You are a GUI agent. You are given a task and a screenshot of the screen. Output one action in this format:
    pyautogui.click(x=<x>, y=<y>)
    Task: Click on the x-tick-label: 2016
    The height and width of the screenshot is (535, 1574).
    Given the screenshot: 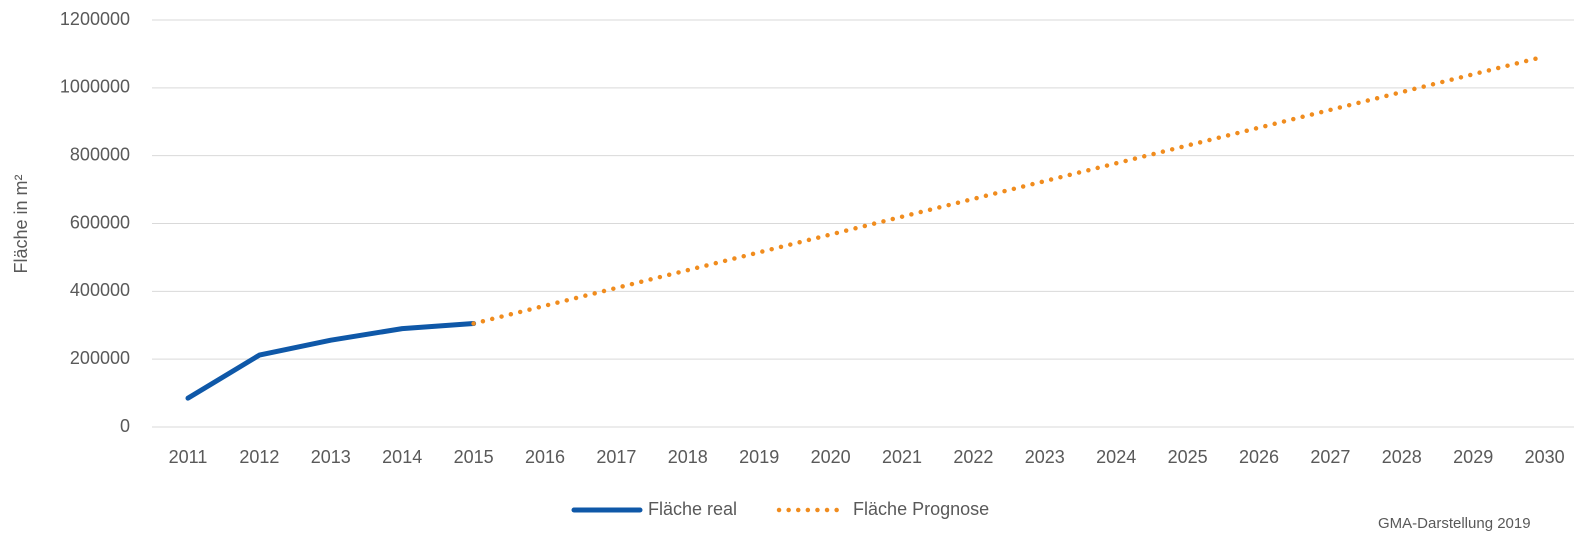 What is the action you would take?
    pyautogui.click(x=545, y=457)
    